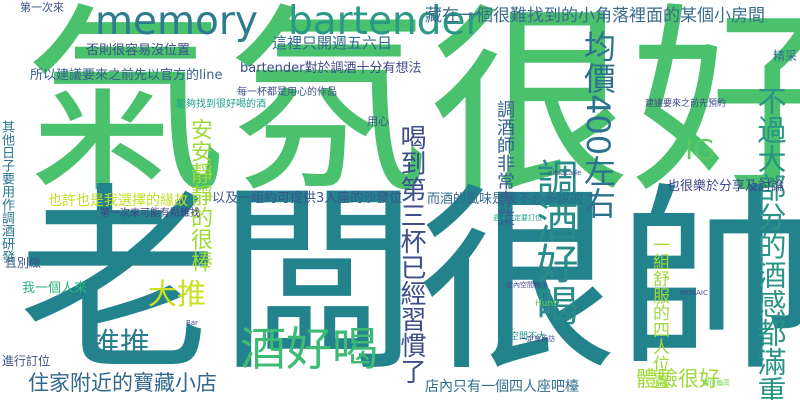 This screenshot has width=800, height=400. I want to click on word: 建議要來之前先預約, so click(686, 104).